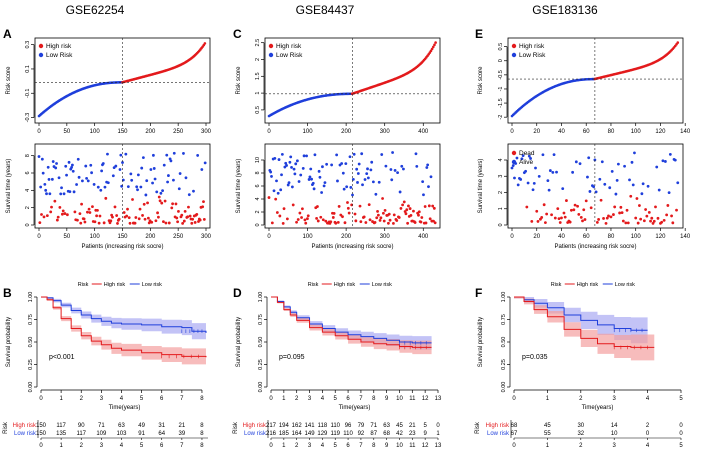 This screenshot has width=708, height=454. What do you see at coordinates (182, 399) in the screenshot?
I see `km-x-tick-label: 7` at bounding box center [182, 399].